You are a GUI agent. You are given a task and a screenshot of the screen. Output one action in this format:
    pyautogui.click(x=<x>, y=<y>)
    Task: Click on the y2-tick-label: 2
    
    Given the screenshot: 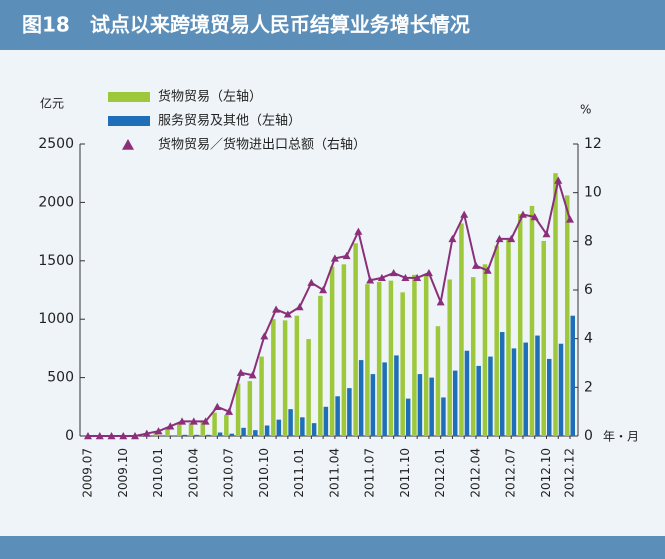 What is the action you would take?
    pyautogui.click(x=588, y=387)
    